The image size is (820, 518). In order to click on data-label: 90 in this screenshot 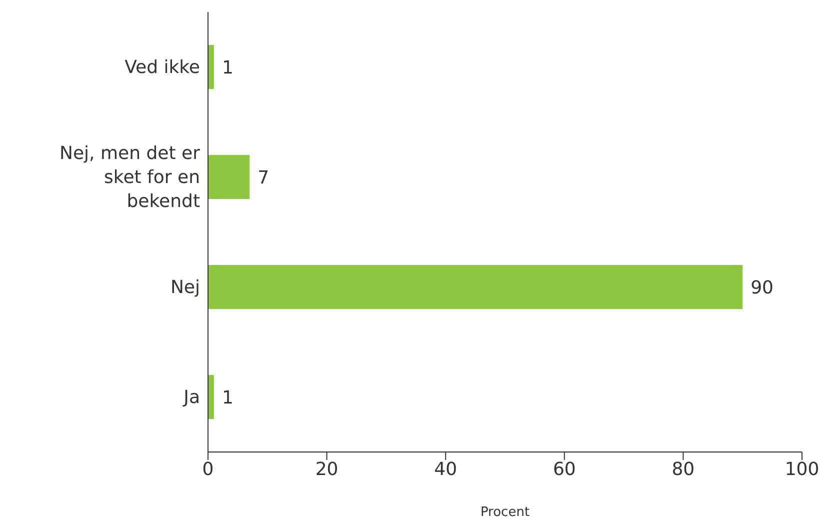, I will do `click(762, 287)`.